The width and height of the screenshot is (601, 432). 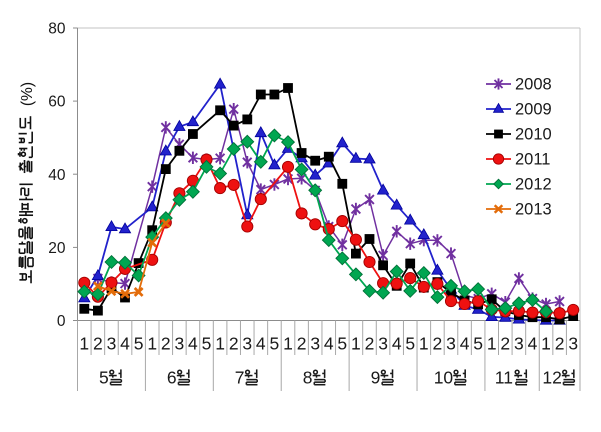 What do you see at coordinates (376, 378) in the screenshot?
I see `svg-text: 9` at bounding box center [376, 378].